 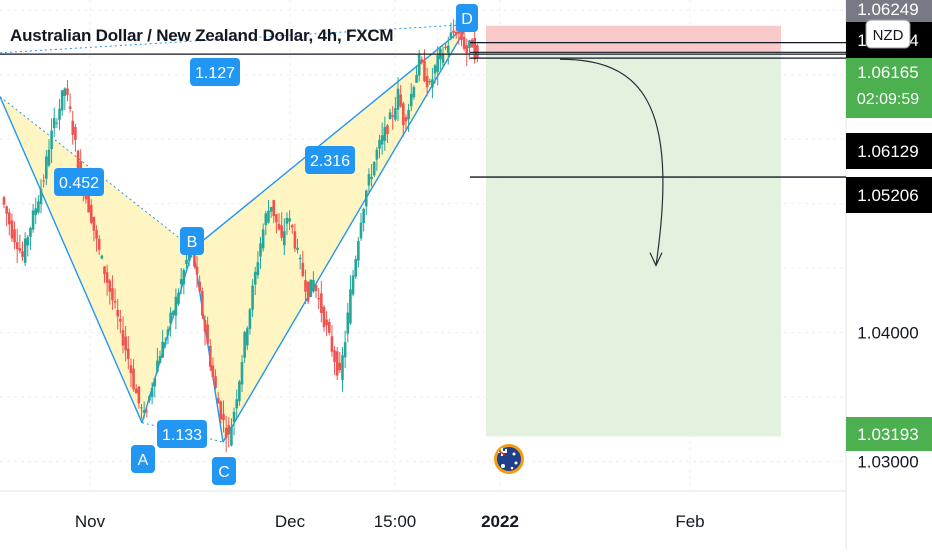 What do you see at coordinates (509, 459) in the screenshot?
I see `australia-flag-icon` at bounding box center [509, 459].